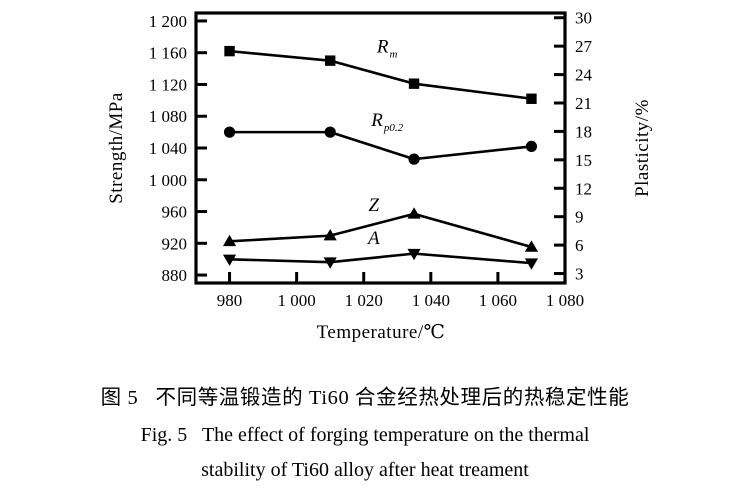 The height and width of the screenshot is (495, 730). Describe the element at coordinates (584, 146) in the screenshot. I see `y-axis-right-tick-labels: 3 6 9 12 15 18 21 24 27 30` at that location.